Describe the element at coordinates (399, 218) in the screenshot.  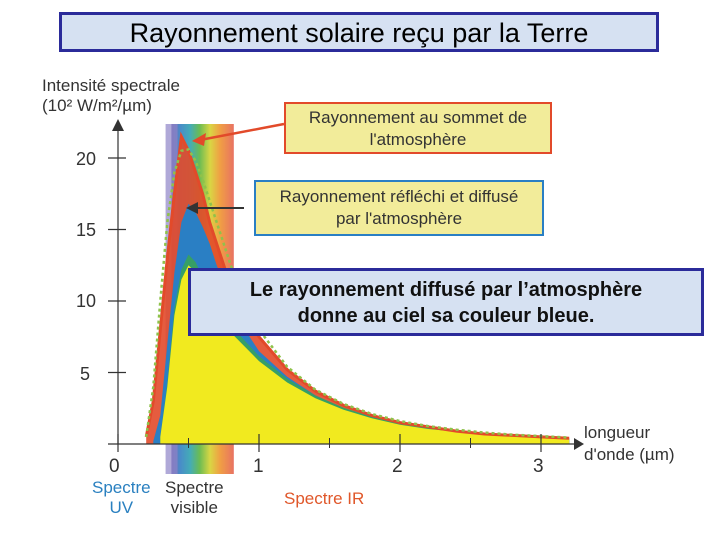
I see `reflected-callout-line2: par l'atmosphère` at that location.